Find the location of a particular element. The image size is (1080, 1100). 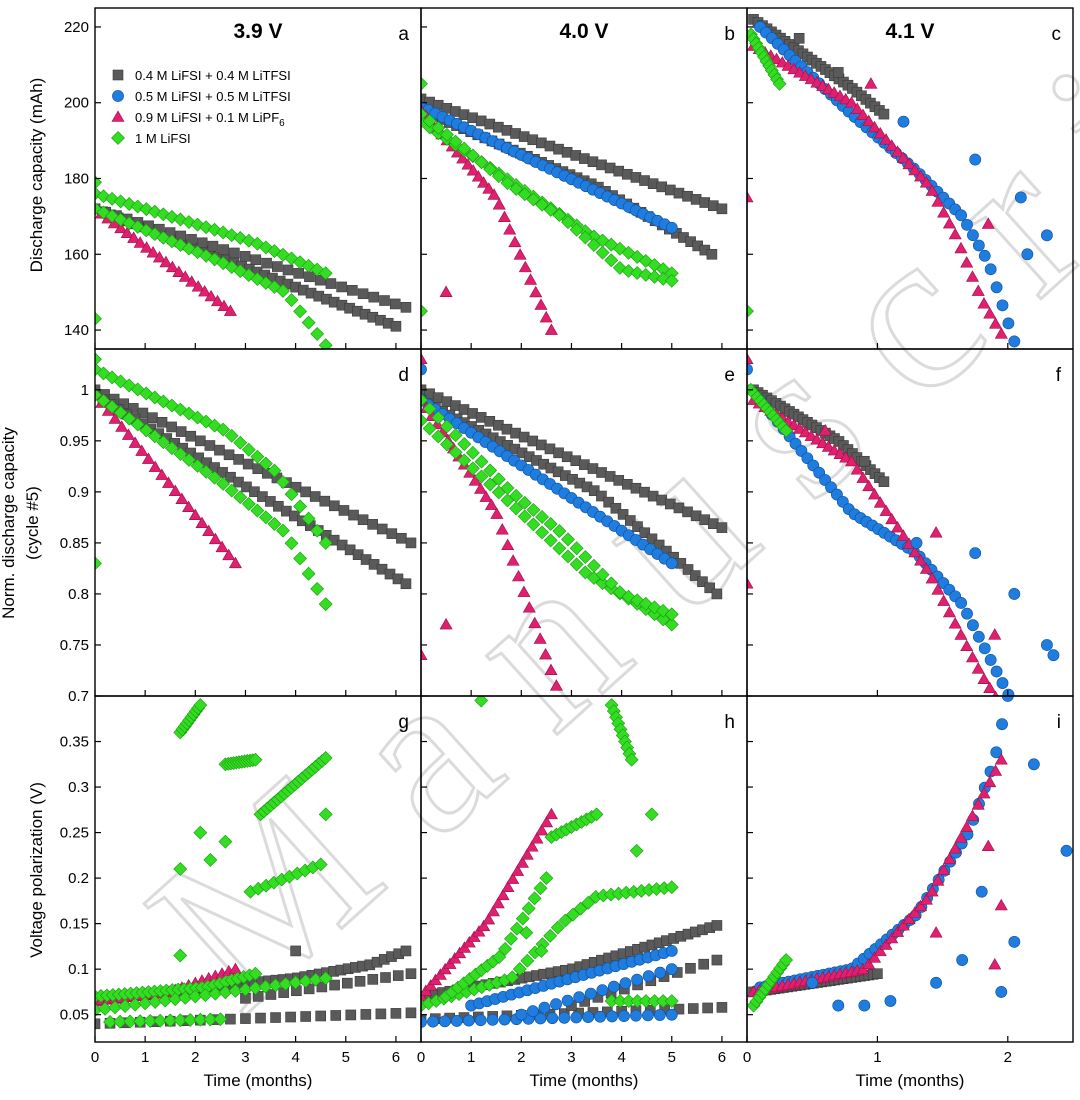

y-tick-label: 180 is located at coordinates (76, 179).